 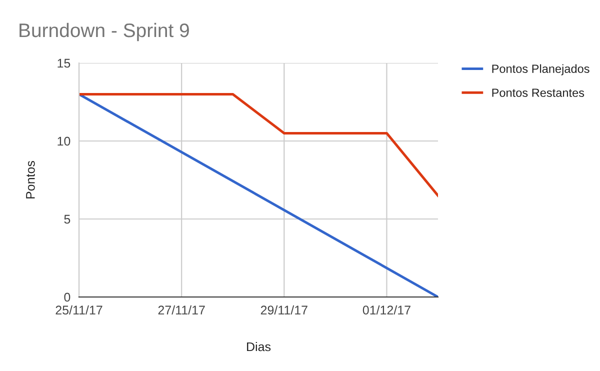 What do you see at coordinates (67, 297) in the screenshot?
I see `y-tick-label: 0` at bounding box center [67, 297].